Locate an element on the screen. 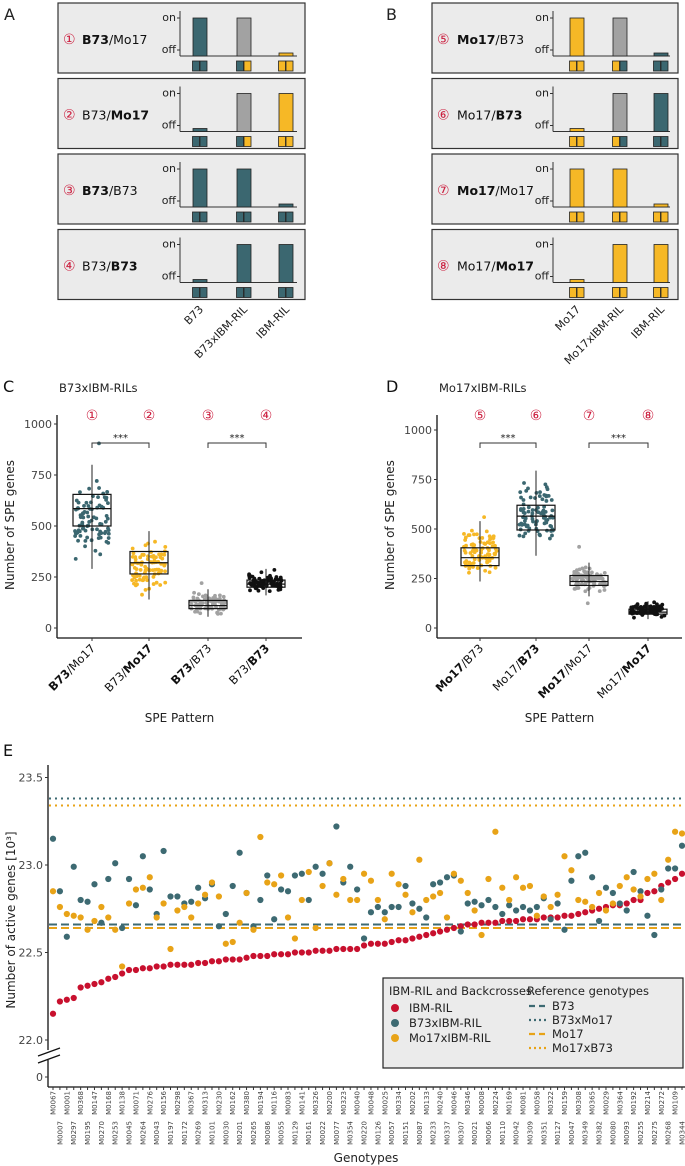 The height and width of the screenshot is (1166, 685). genotype-label: M0055 is located at coordinates (282, 1133).